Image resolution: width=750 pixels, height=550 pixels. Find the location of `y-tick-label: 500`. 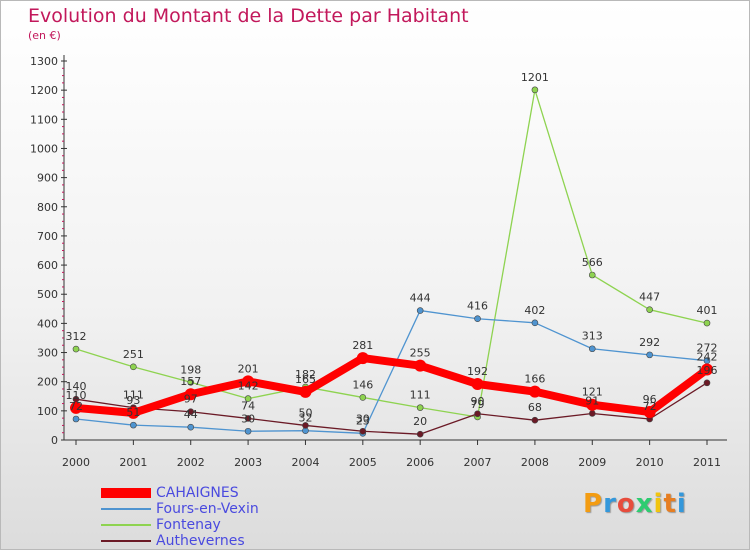

y-tick-label: 500 is located at coordinates (47, 294).